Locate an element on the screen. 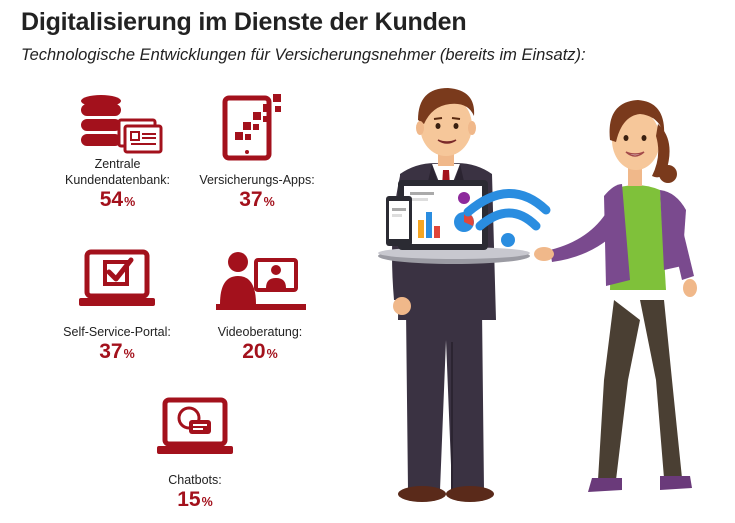 The image size is (735, 523). stat-label: Kundendatenbank: is located at coordinates (117, 180).